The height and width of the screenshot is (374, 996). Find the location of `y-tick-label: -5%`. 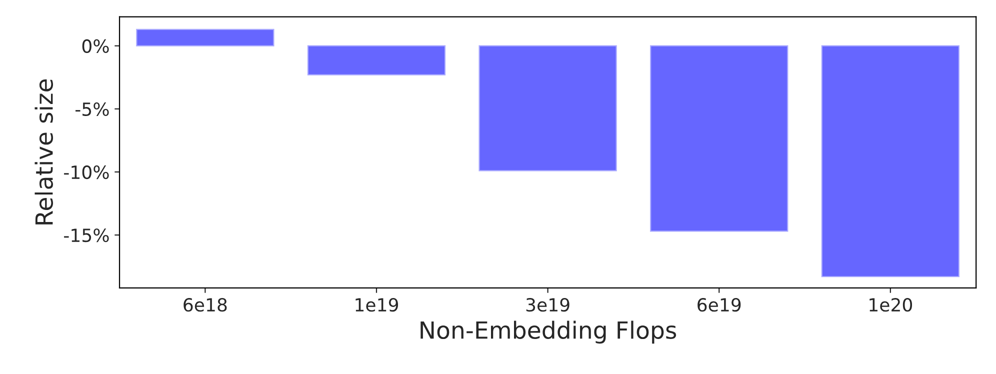

y-tick-label: -5% is located at coordinates (92, 109).